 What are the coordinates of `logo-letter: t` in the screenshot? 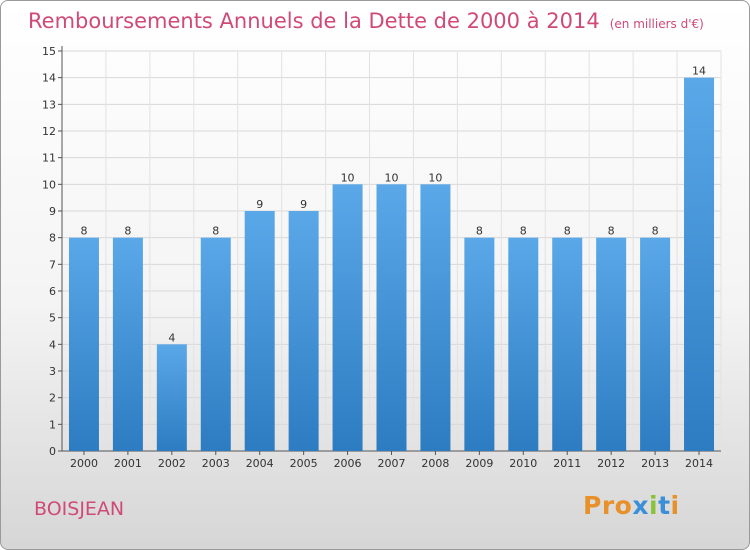 It's located at (664, 505).